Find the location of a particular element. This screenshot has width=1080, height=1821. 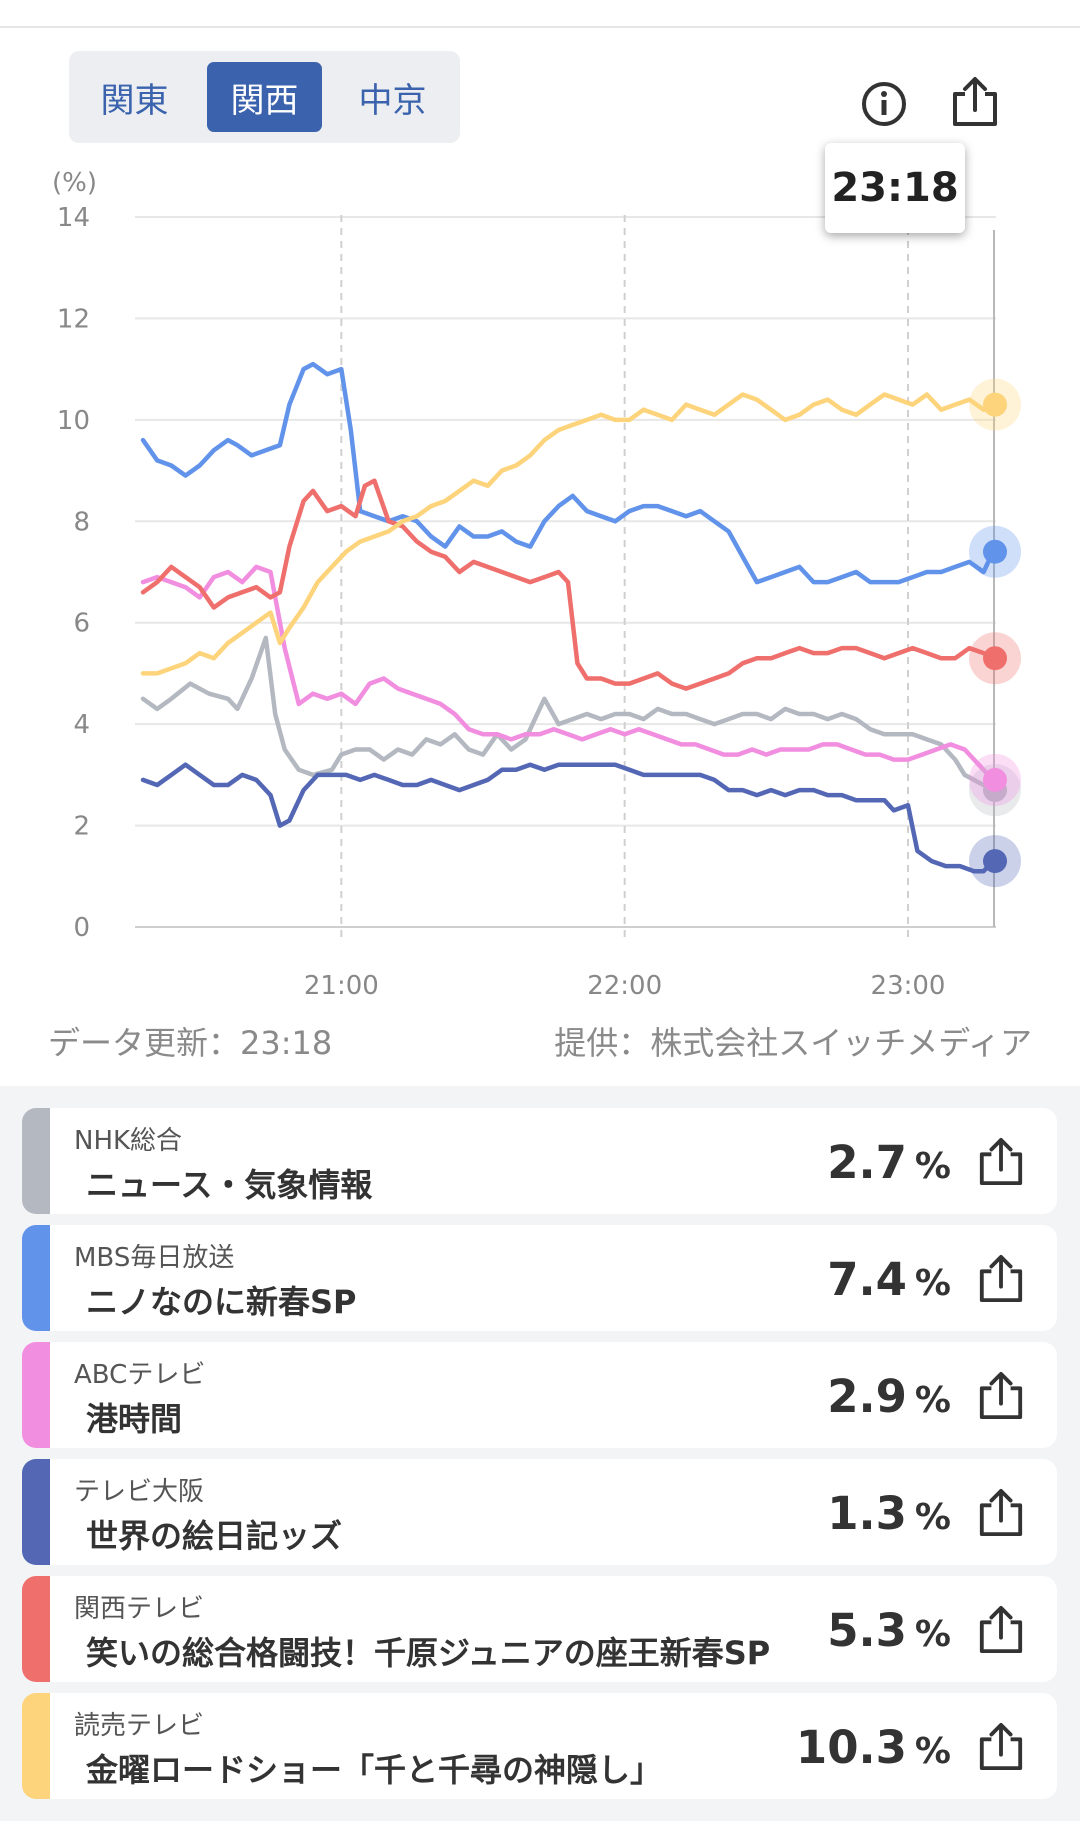

rating-number: 2.9 is located at coordinates (867, 1396).